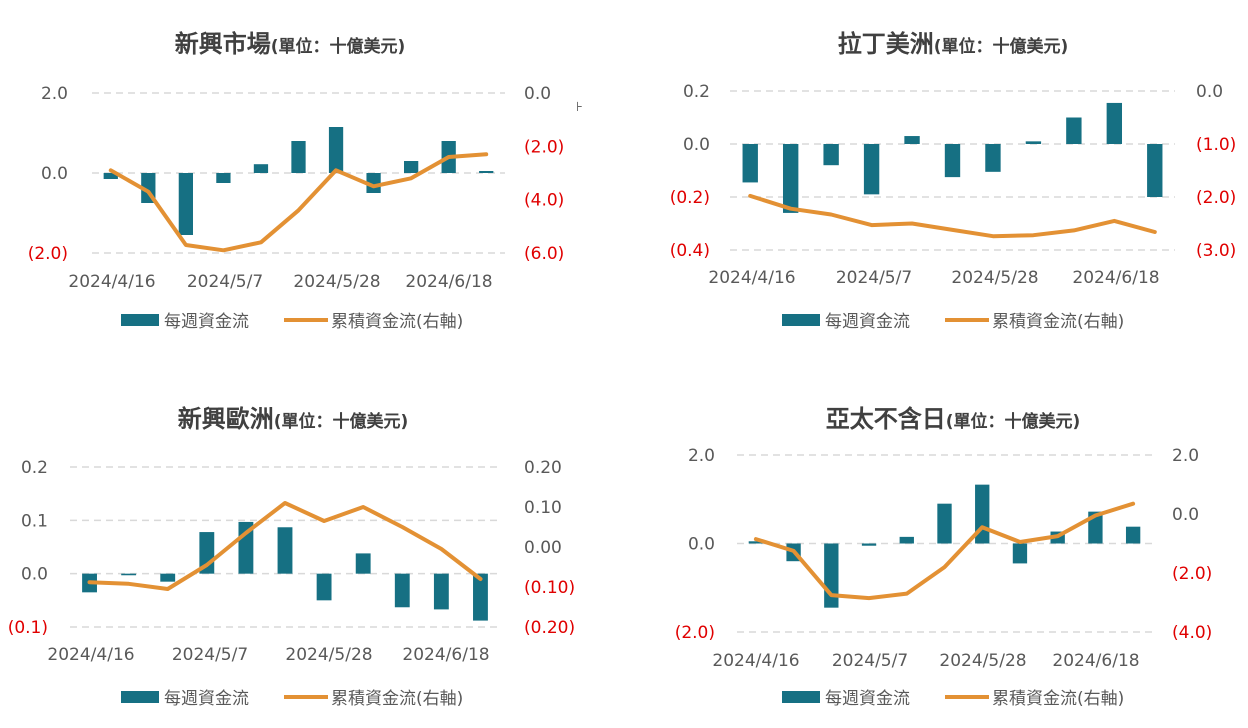  I want to click on stray-cursor-glyph: ⊦, so click(579, 107).